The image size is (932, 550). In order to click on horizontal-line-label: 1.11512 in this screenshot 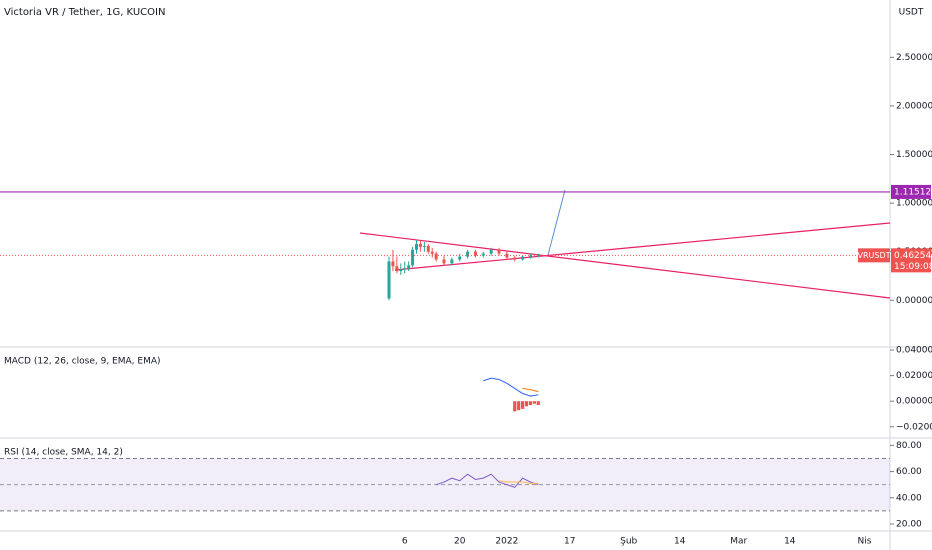, I will do `click(912, 192)`.